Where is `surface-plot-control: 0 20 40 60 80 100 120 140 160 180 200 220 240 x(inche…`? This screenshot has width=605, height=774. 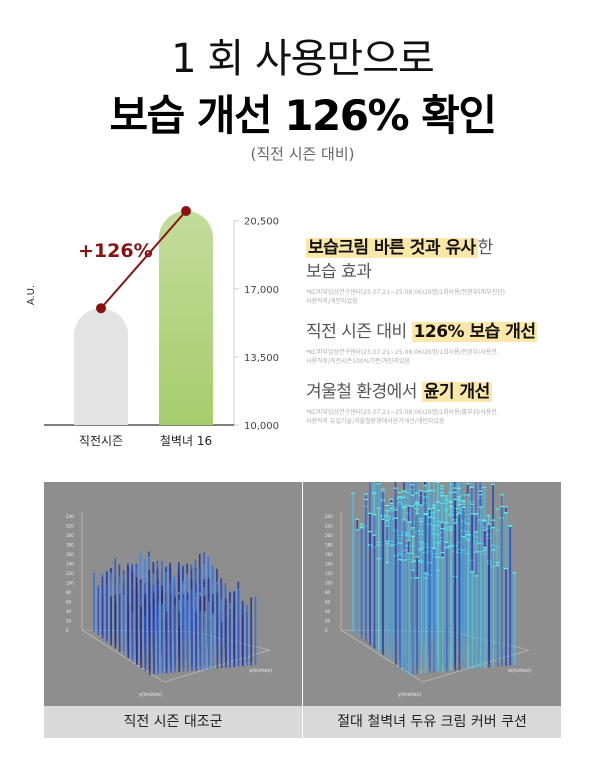 surface-plot-control: 0 20 40 60 80 100 120 140 160 180 200 220 240 x(inche… is located at coordinates (173, 610).